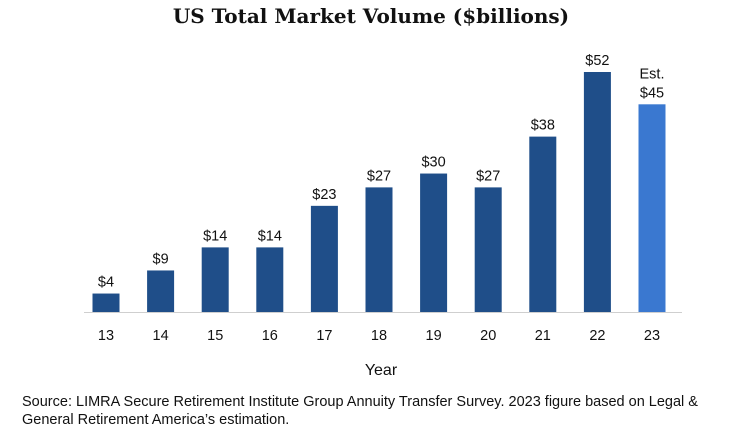 This screenshot has height=434, width=742. Describe the element at coordinates (270, 336) in the screenshot. I see `x-tick-label-16: 16` at that location.